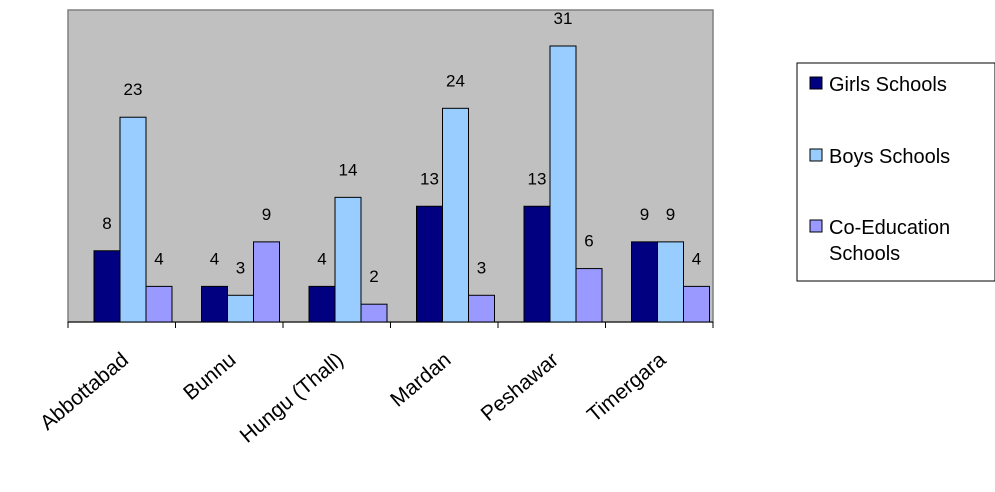  Describe the element at coordinates (429, 178) in the screenshot. I see `data-label-girls-schools-mardan: 13` at that location.